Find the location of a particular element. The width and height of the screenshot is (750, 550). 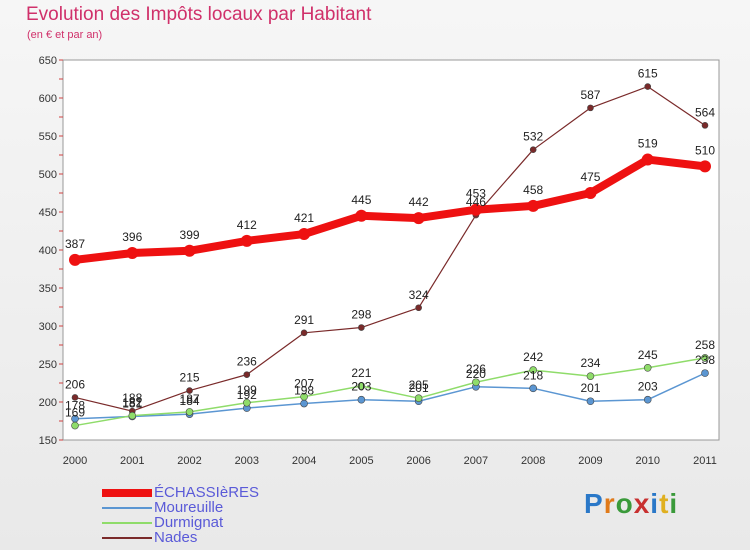

data-label-moureuille: 238 is located at coordinates (705, 360).